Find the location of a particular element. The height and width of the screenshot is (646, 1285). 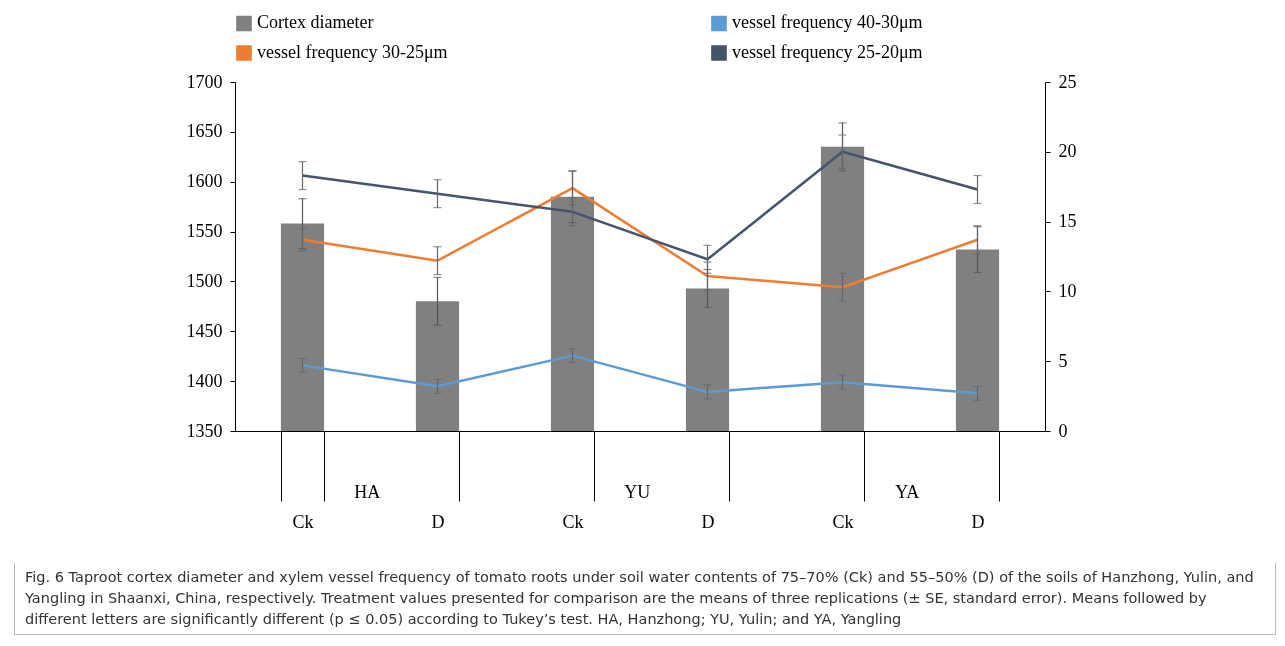

legend-label: vessel frequency 25-20μm is located at coordinates (827, 52).